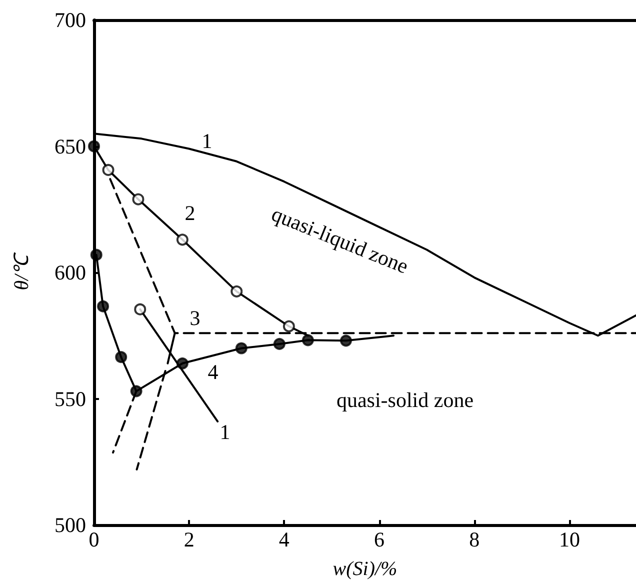 This screenshot has width=636, height=584. What do you see at coordinates (365, 569) in the screenshot?
I see `x-axis-title: w(Si)/%` at bounding box center [365, 569].